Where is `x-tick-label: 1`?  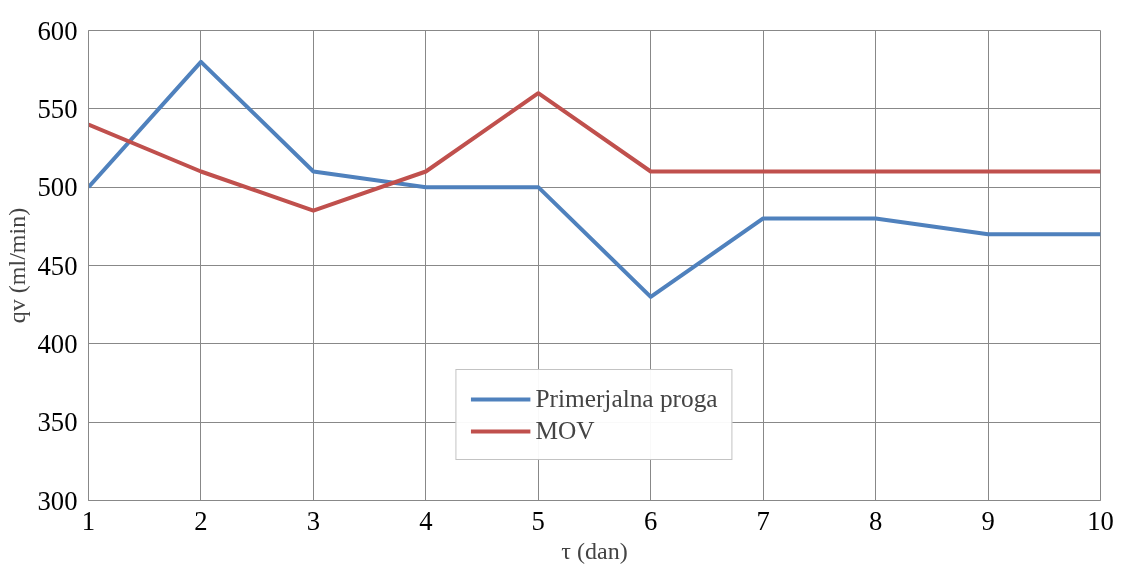
x-tick-label: 1 is located at coordinates (88, 520).